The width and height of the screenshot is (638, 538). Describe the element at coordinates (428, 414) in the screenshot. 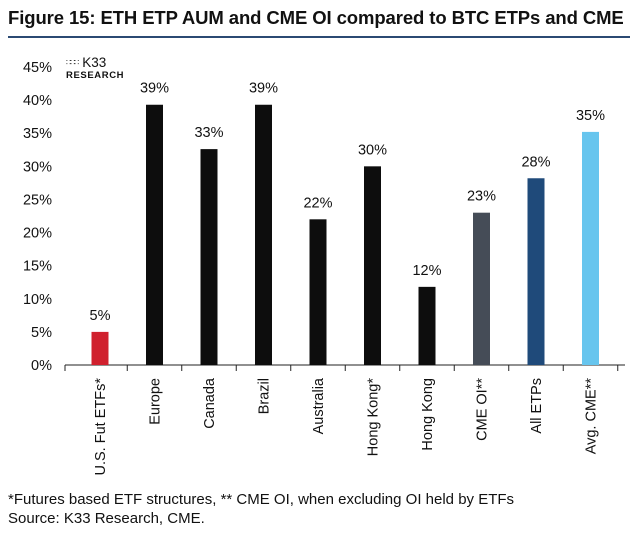

I see `category-label: Hong Kong` at that location.